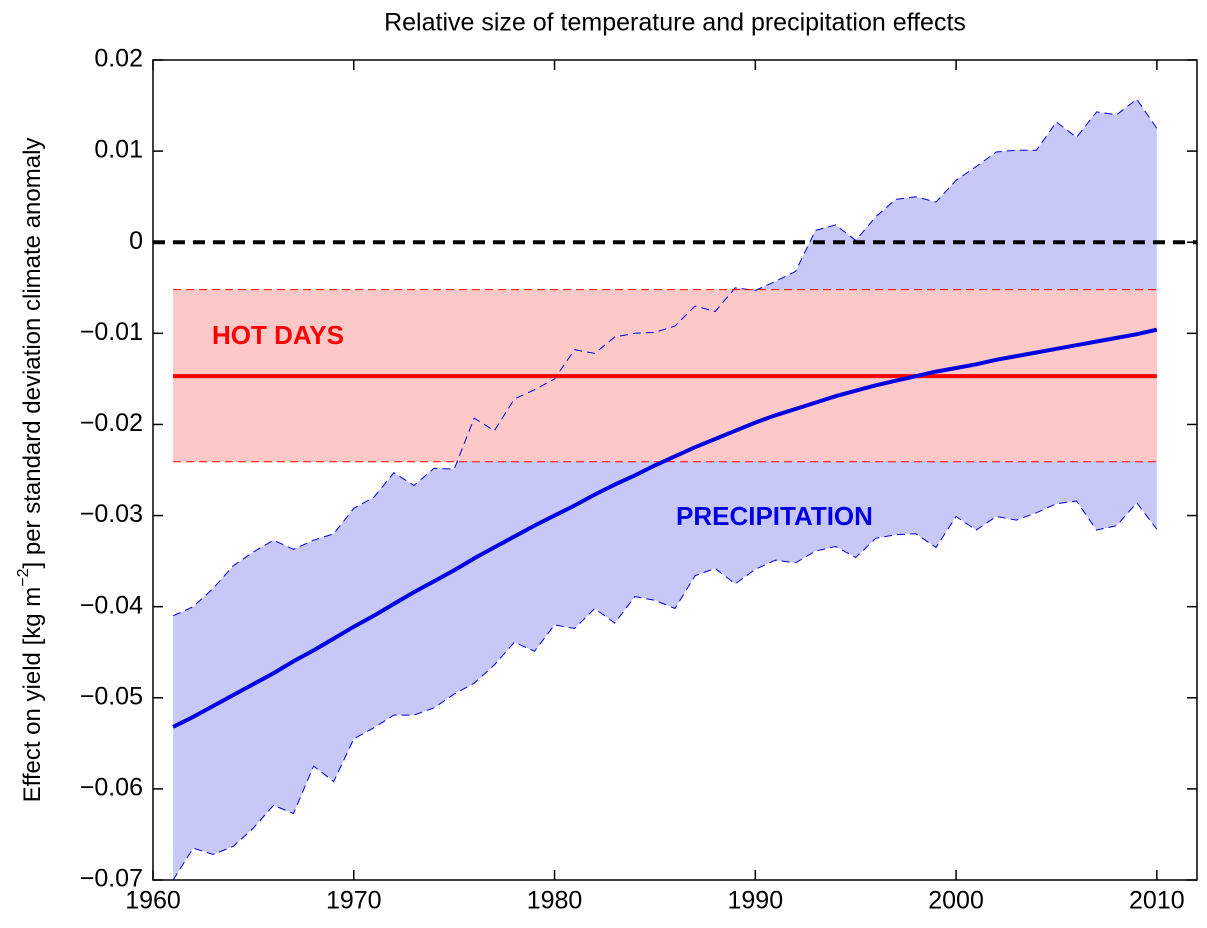 The height and width of the screenshot is (928, 1207). Describe the element at coordinates (111, 879) in the screenshot. I see `y-tick-label: −0.07` at that location.